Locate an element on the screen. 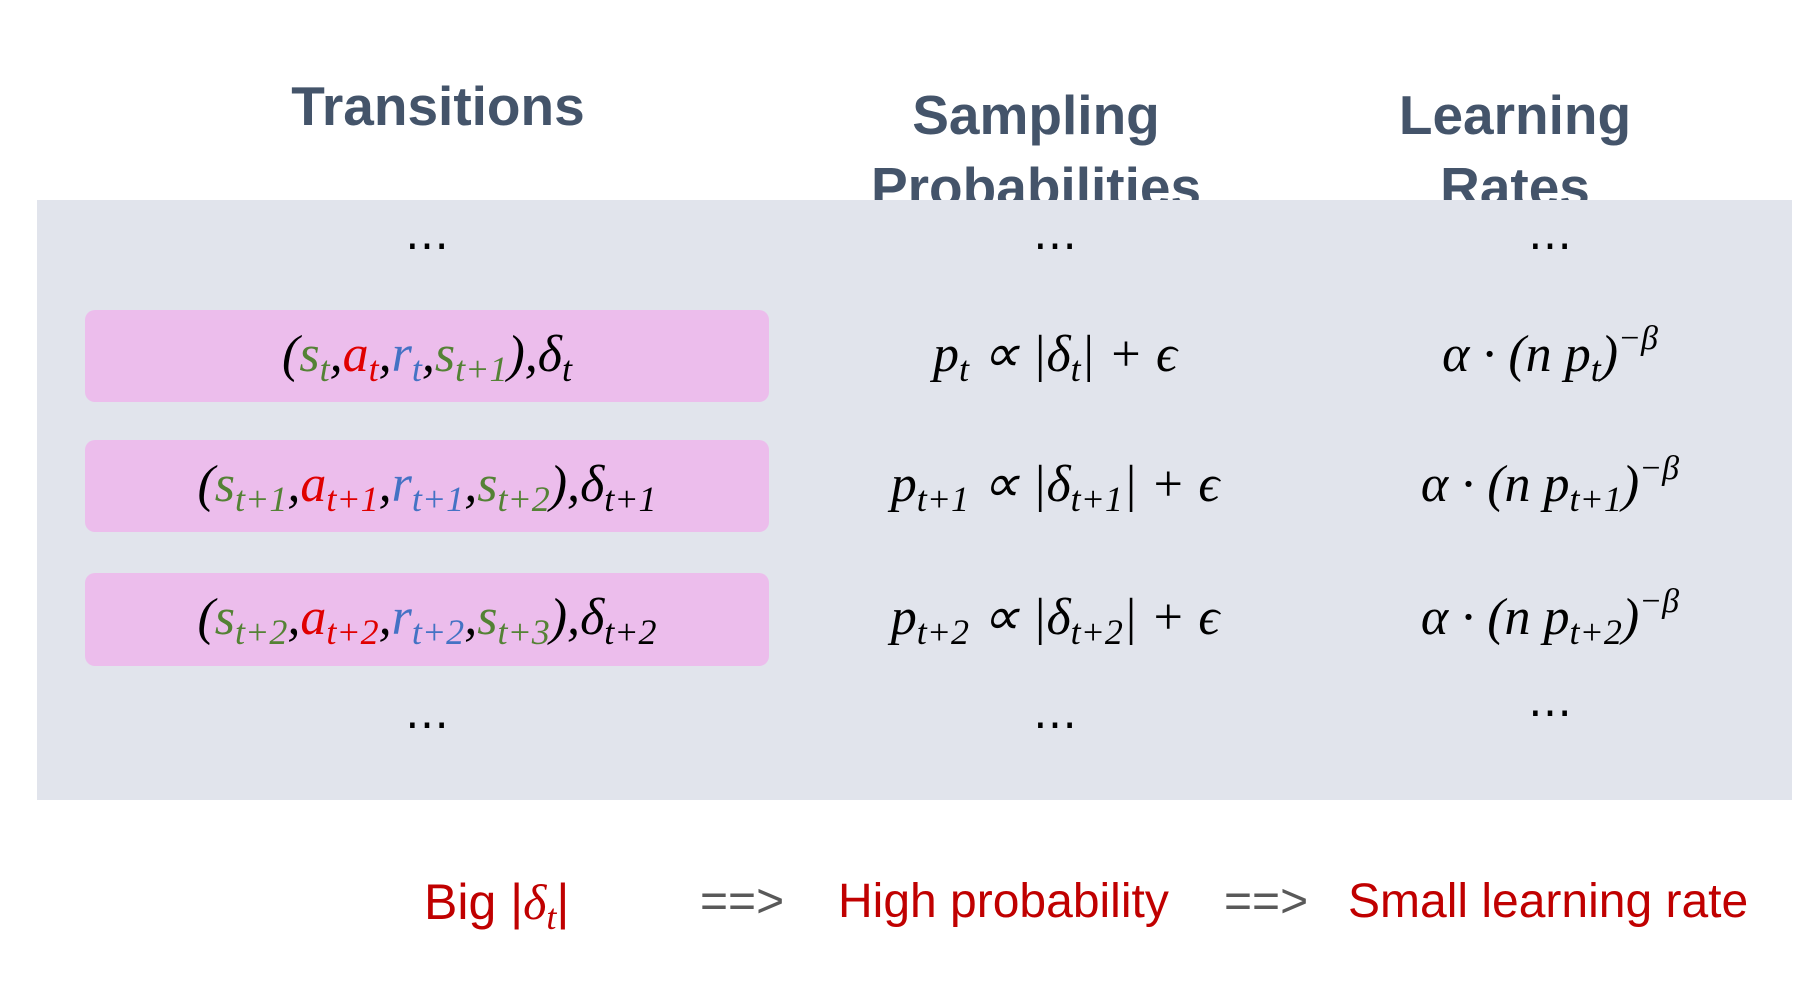 This screenshot has height=996, width=1808. math-text: ( is located at coordinates (206, 617).